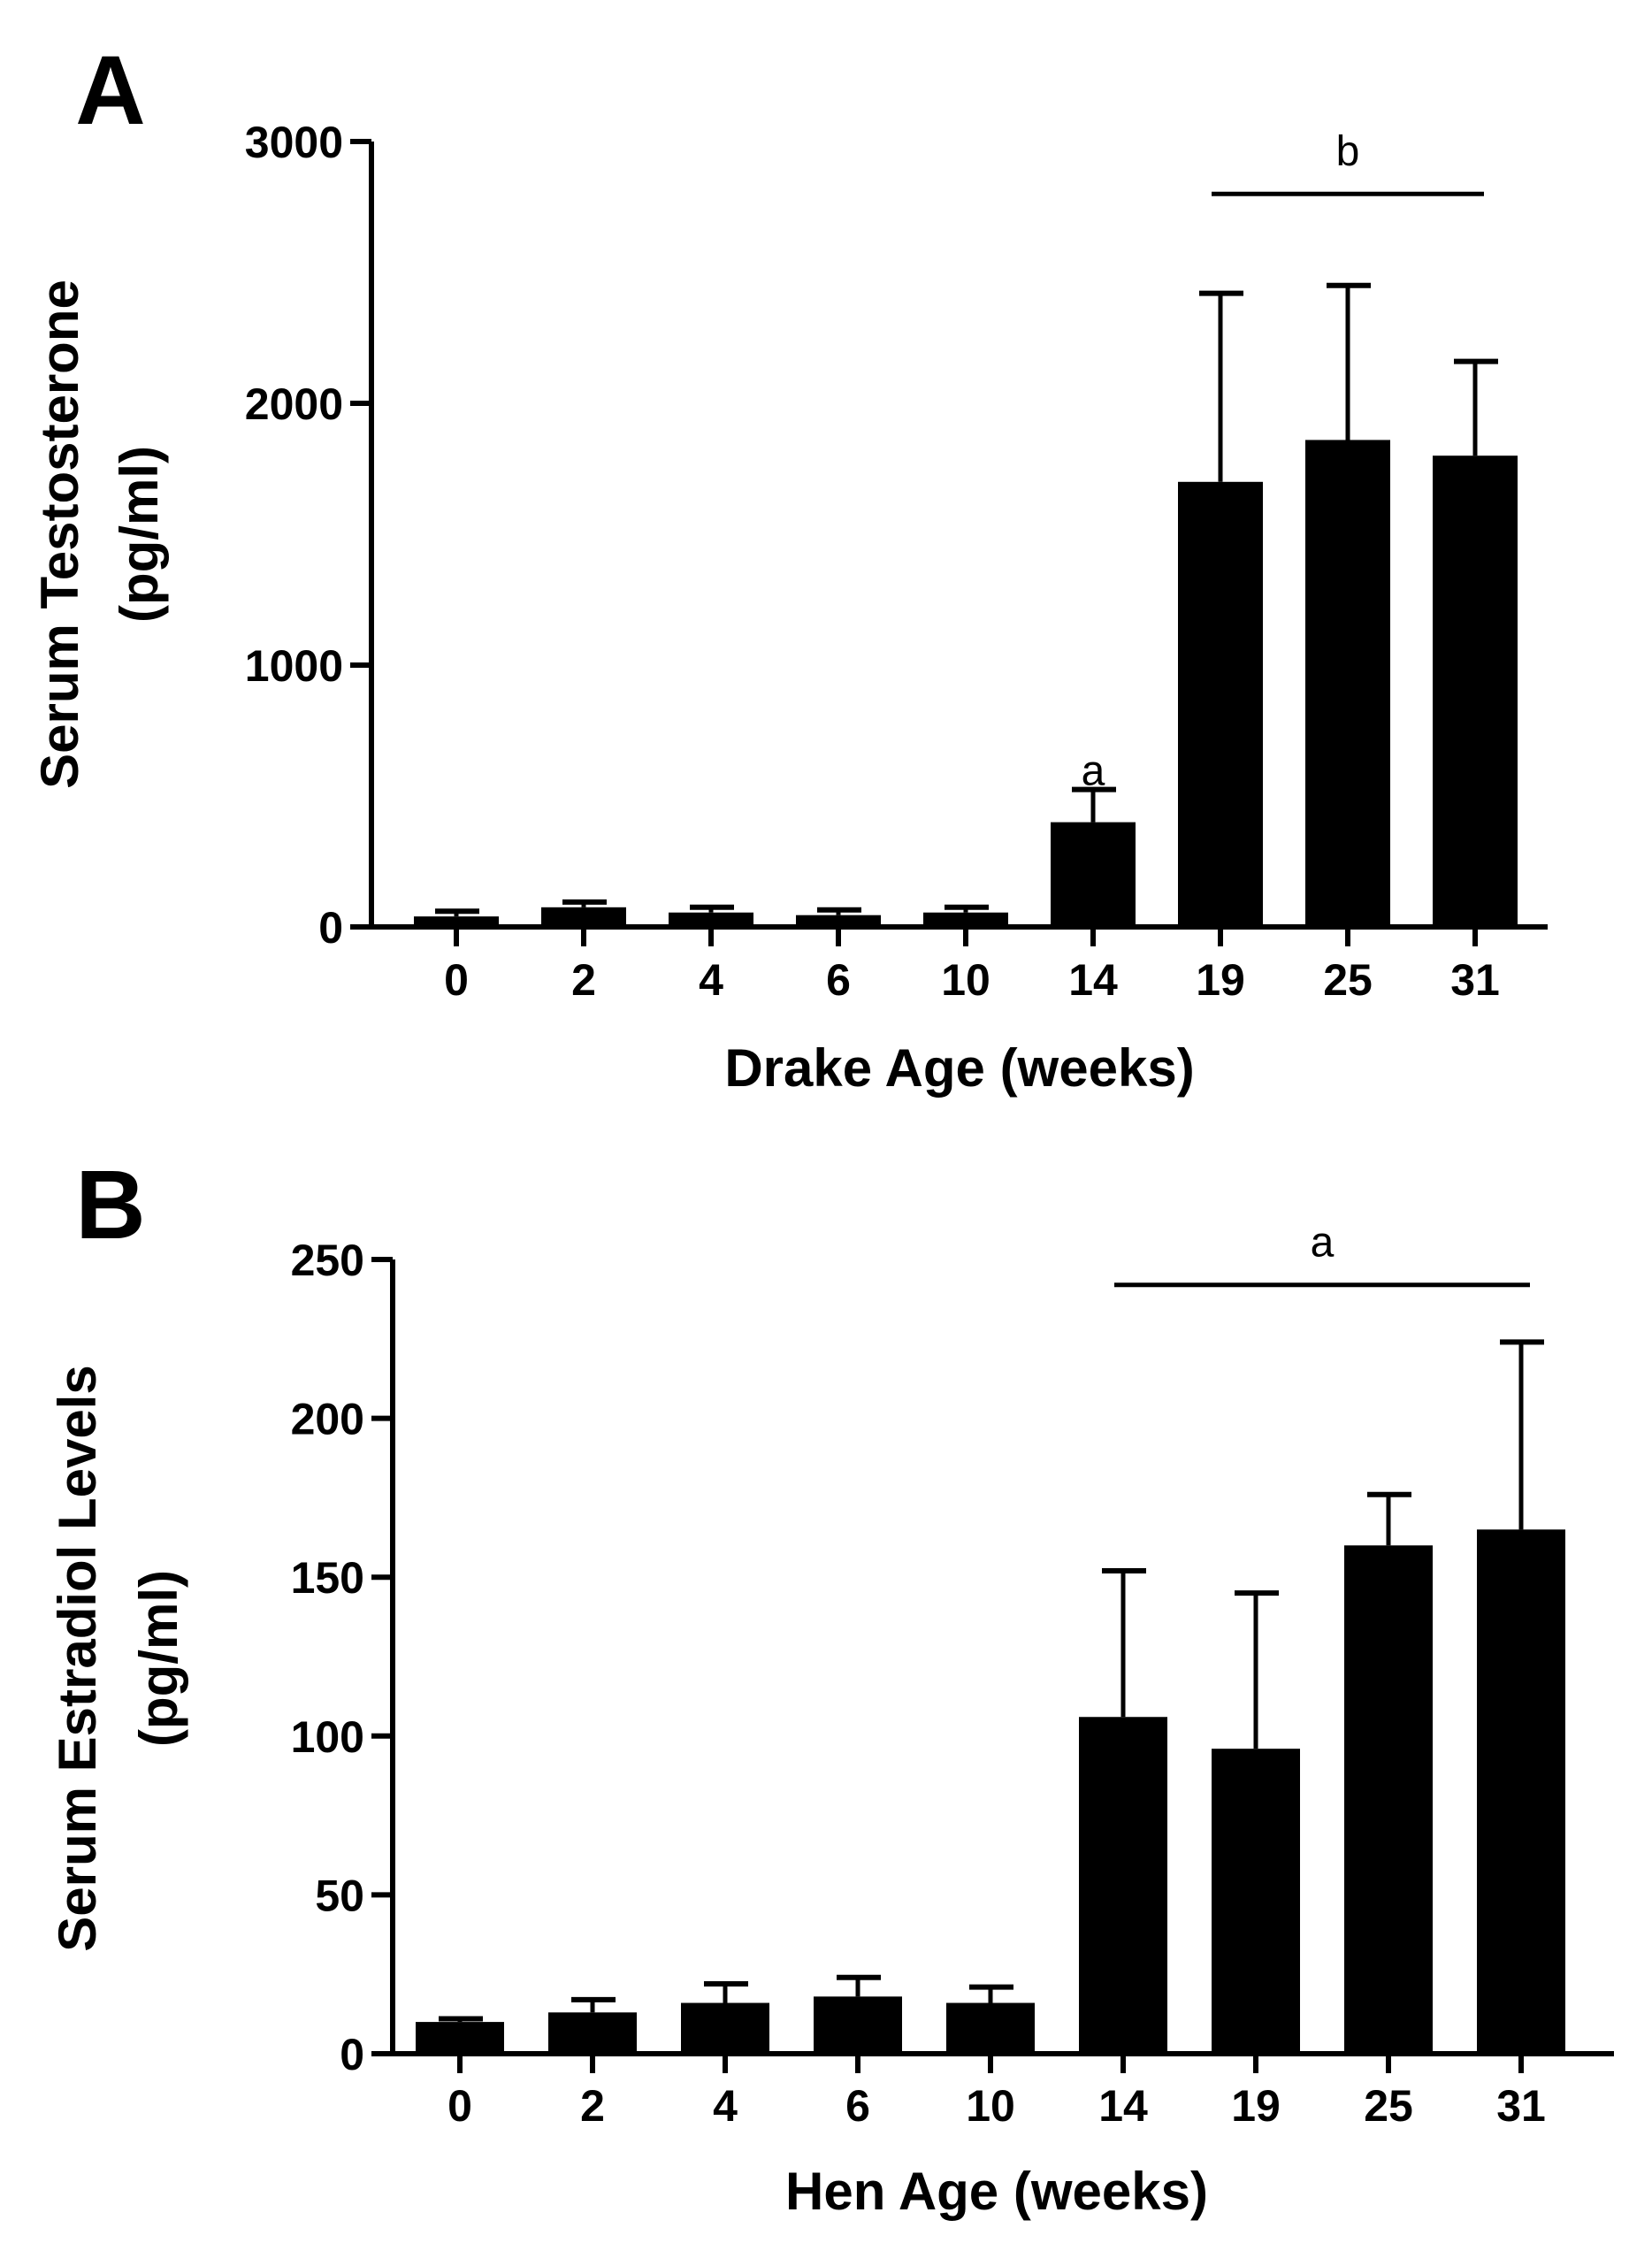 Image resolution: width=1652 pixels, height=2266 pixels. What do you see at coordinates (959, 1068) in the screenshot?
I see `panel-a-x-axis-title: Drake Age (weeks)` at bounding box center [959, 1068].